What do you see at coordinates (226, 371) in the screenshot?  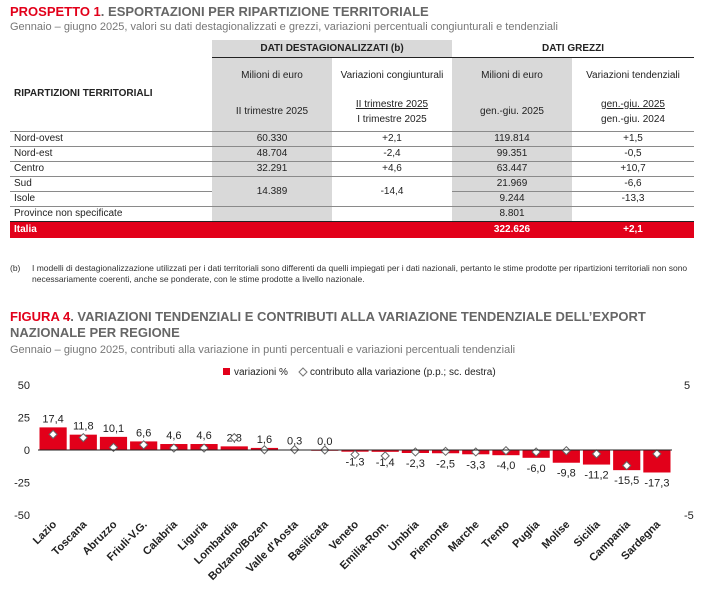 I see `legend-swatch-bar` at bounding box center [226, 371].